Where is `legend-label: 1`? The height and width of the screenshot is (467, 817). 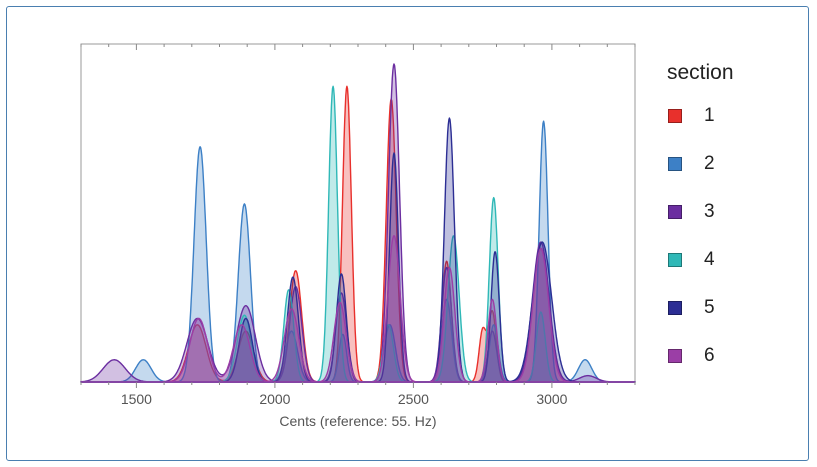 legend-label: 1 is located at coordinates (709, 115).